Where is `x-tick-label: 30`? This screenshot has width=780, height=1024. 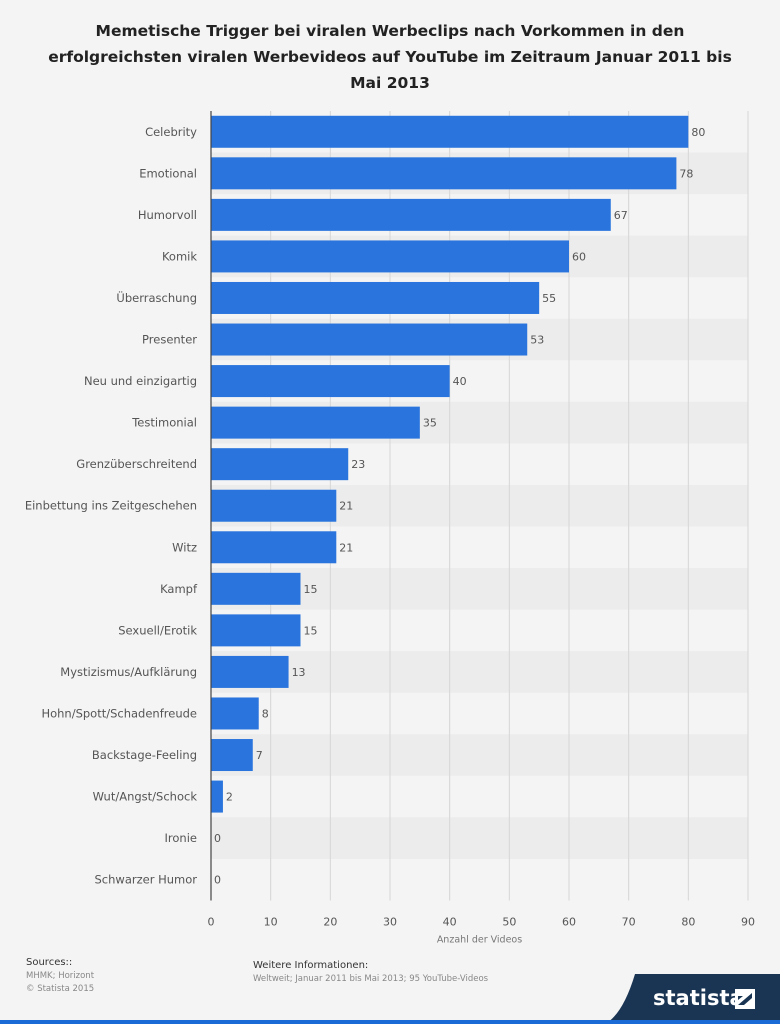
x-tick-label: 30 is located at coordinates (390, 921).